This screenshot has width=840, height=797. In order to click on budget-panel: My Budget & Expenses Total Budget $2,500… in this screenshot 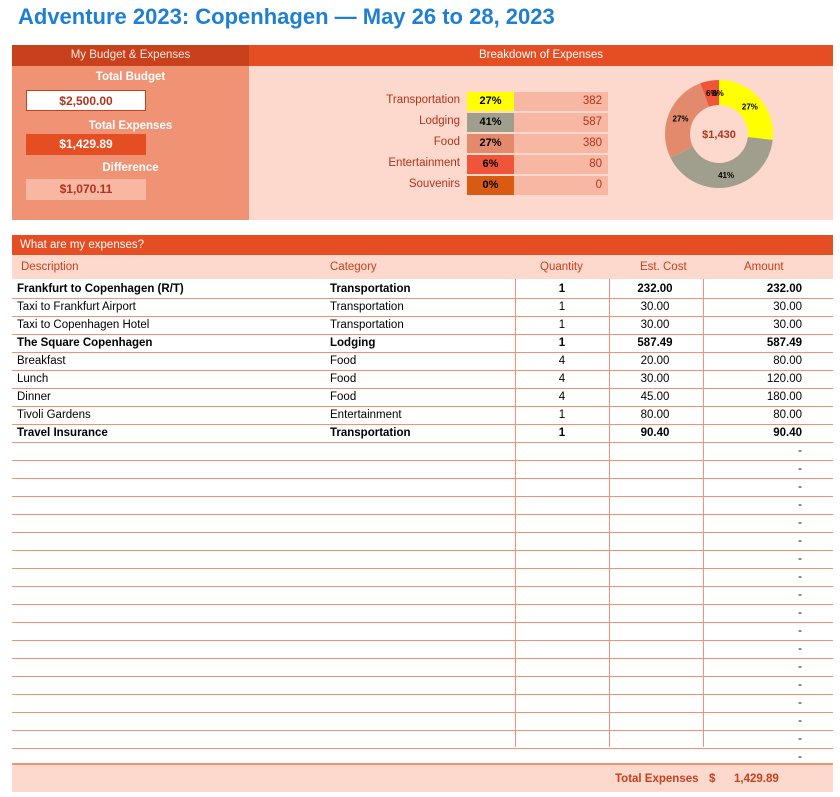, I will do `click(130, 132)`.